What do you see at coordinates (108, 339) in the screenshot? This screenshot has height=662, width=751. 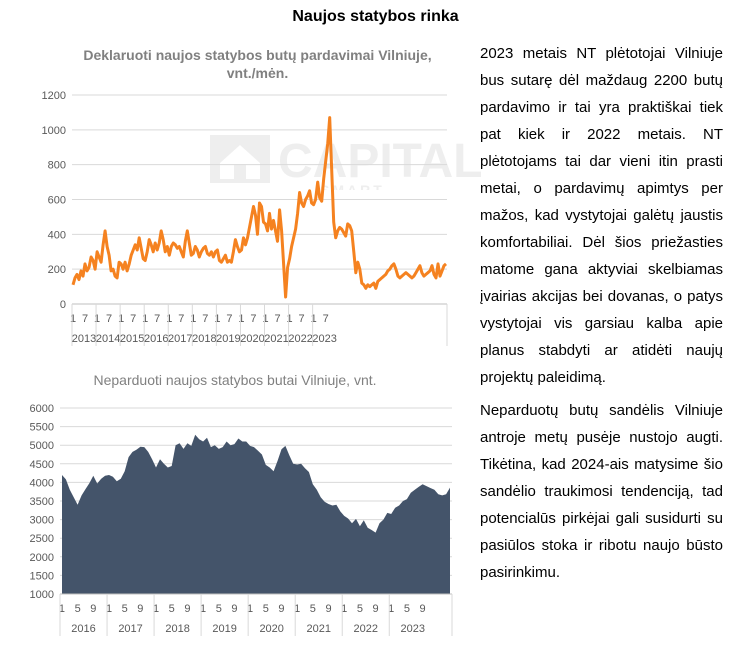 I see `x-year-label: 2014` at bounding box center [108, 339].